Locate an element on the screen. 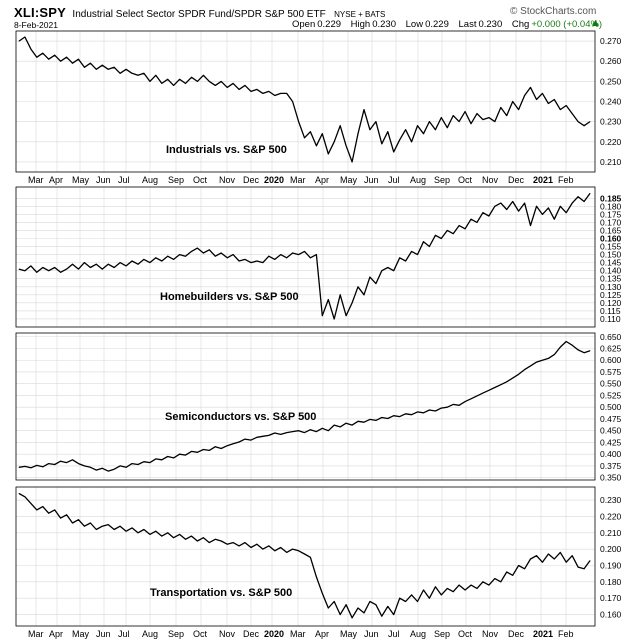  panel-label: Homebuilders vs. S&P 500 is located at coordinates (229, 297).